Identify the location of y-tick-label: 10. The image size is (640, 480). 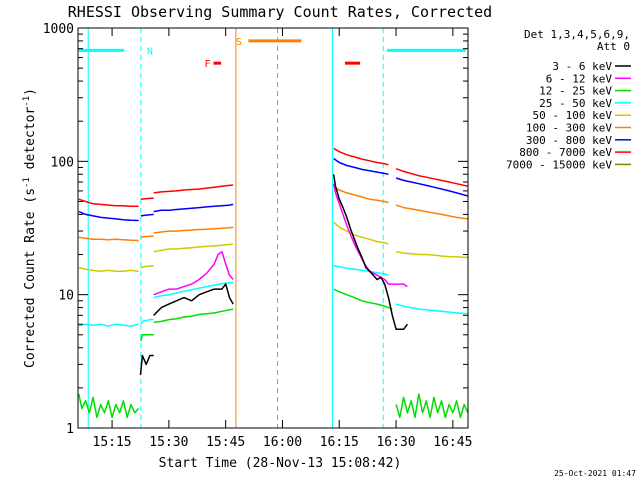
(66, 296).